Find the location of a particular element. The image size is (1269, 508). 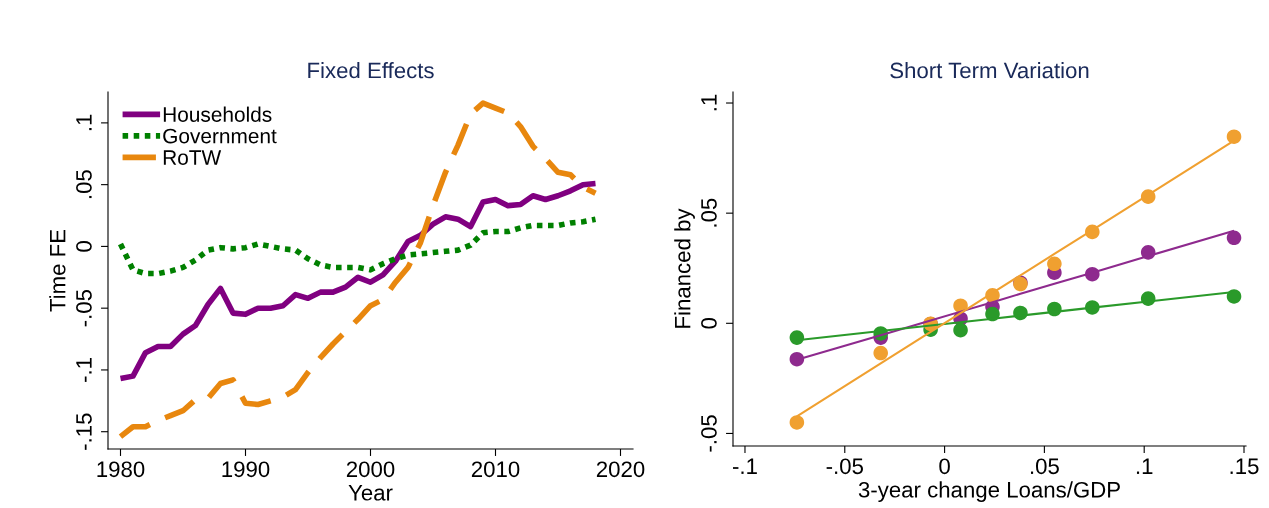

y-tick-label: -.15 is located at coordinates (84, 431).